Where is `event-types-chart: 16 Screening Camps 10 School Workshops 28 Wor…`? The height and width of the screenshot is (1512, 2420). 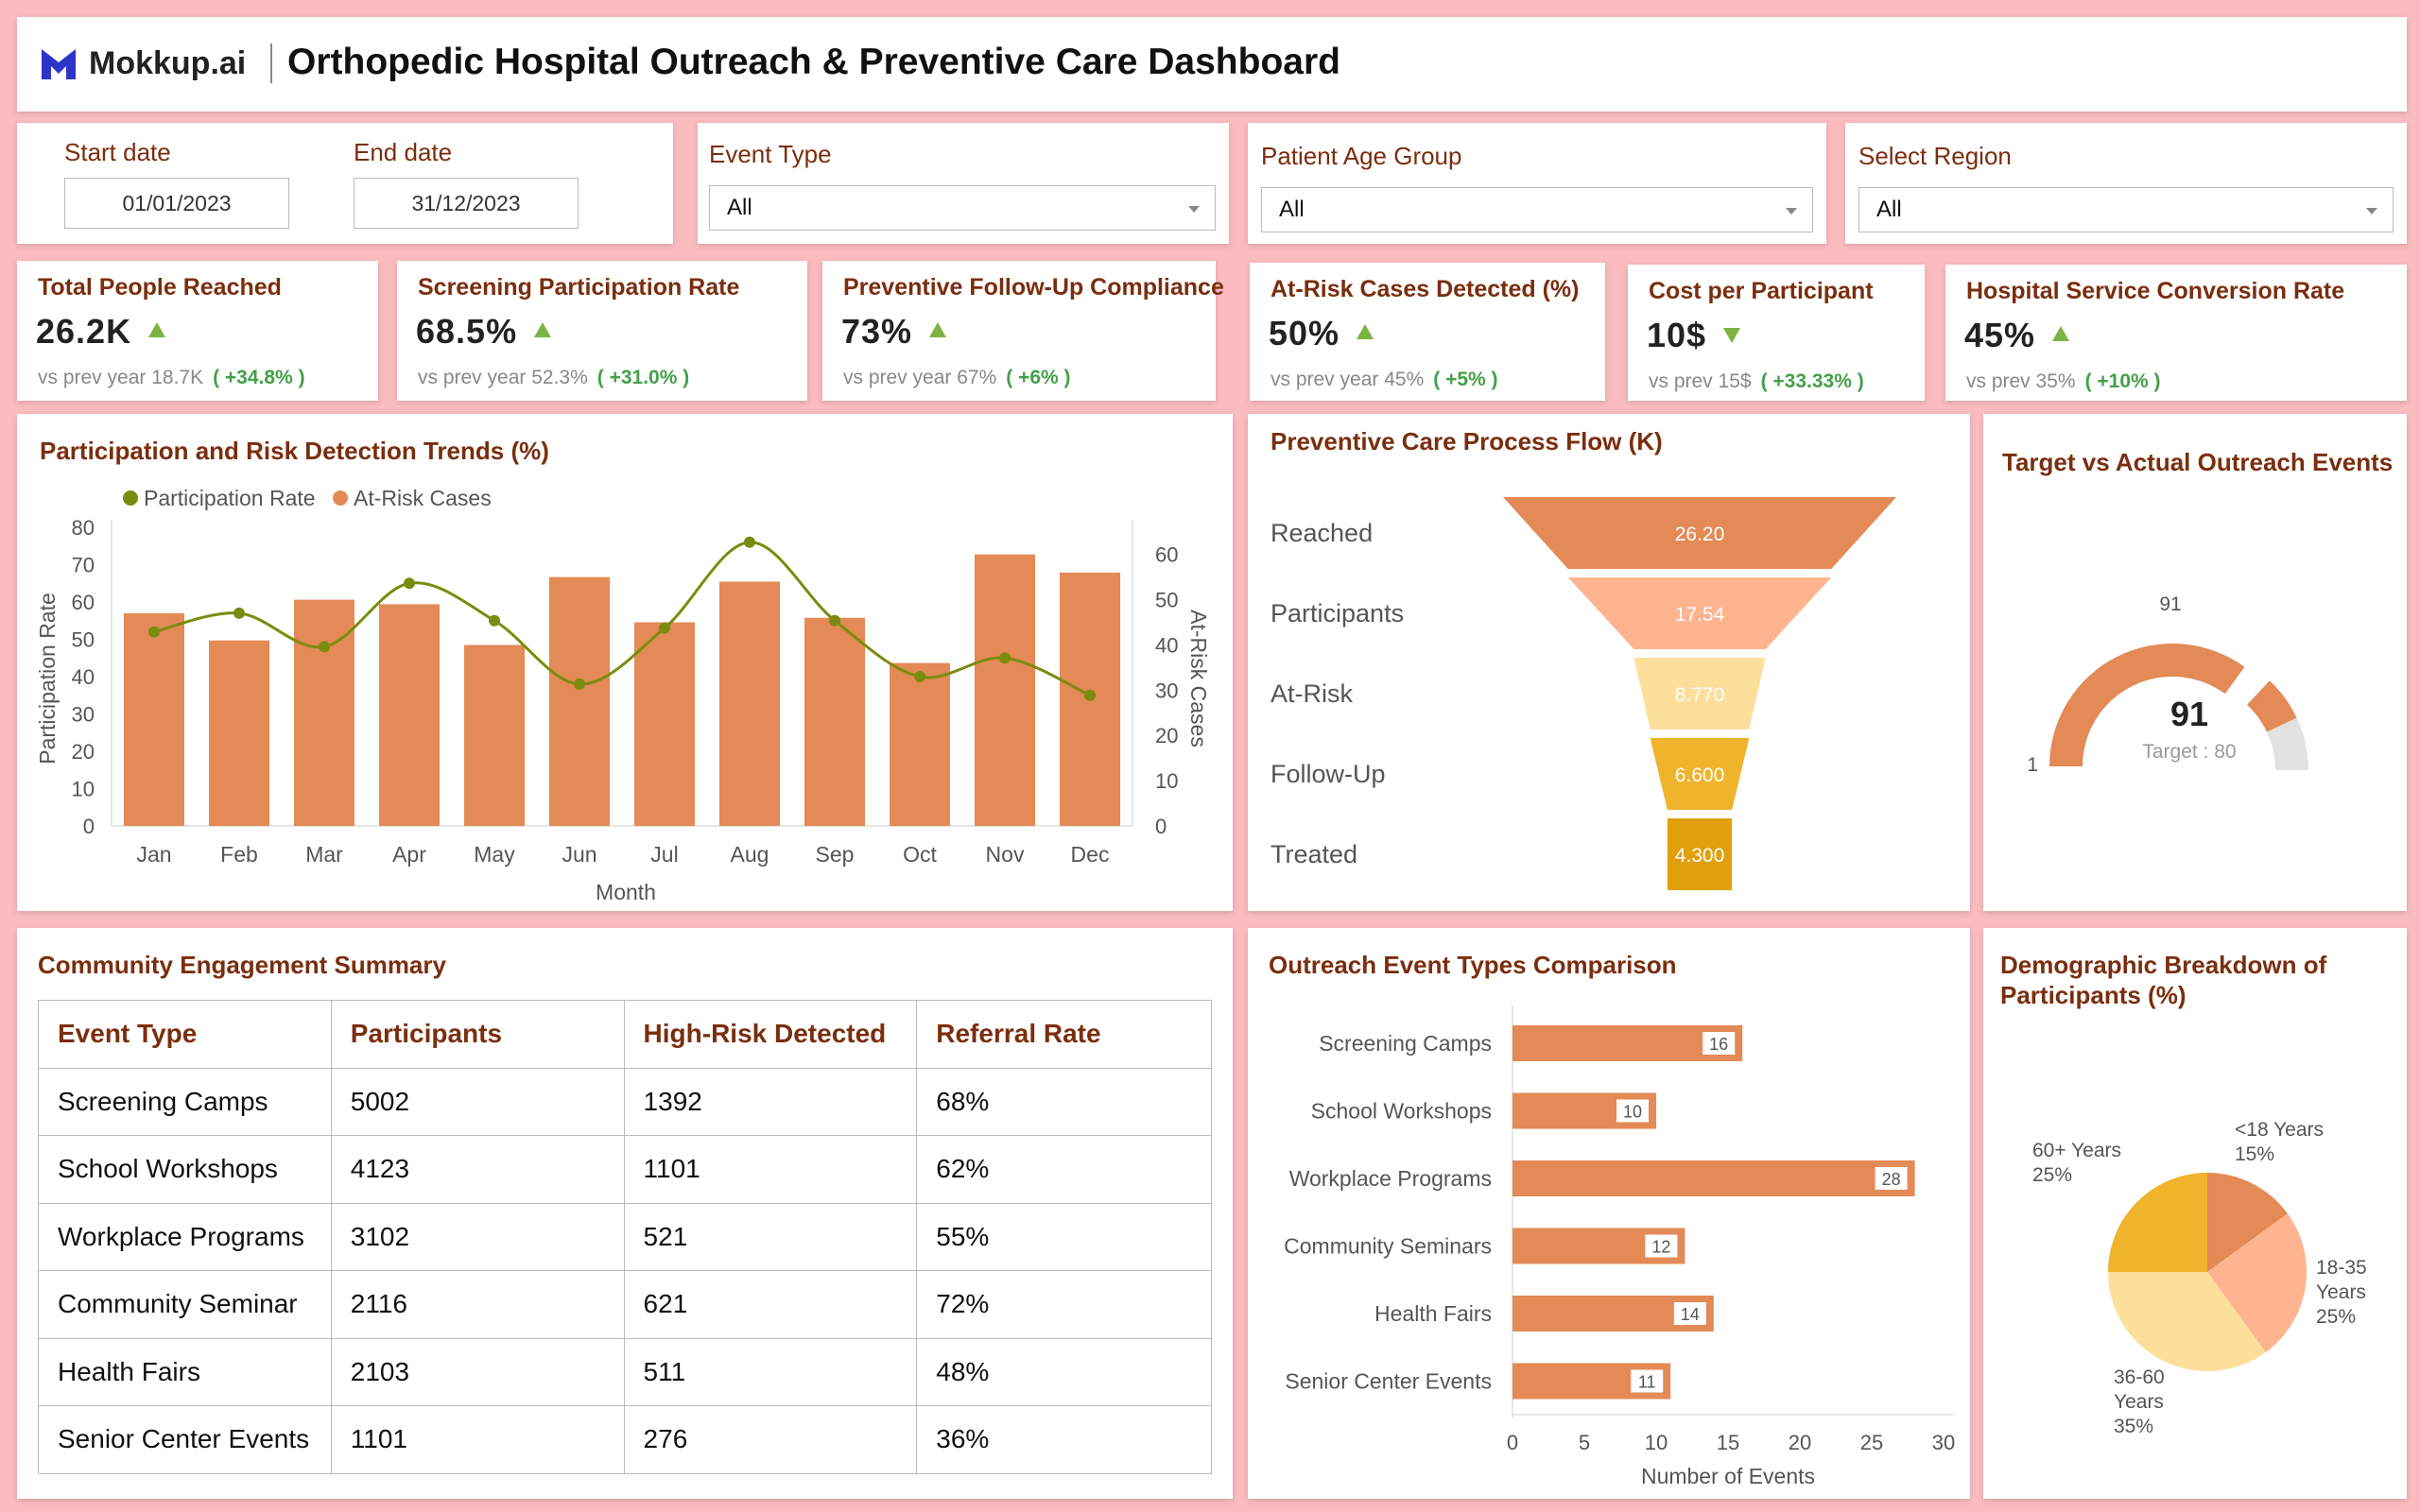
event-types-chart: 16 Screening Camps 10 School Workshops 28 Wor… is located at coordinates (1619, 1246).